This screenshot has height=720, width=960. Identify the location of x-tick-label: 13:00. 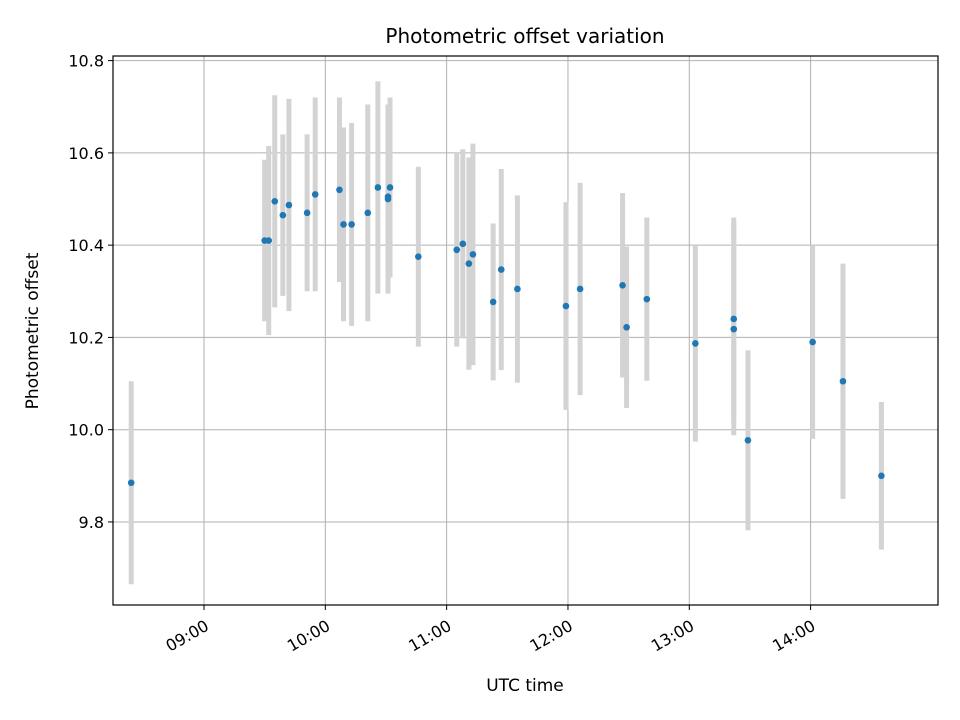
(672, 636).